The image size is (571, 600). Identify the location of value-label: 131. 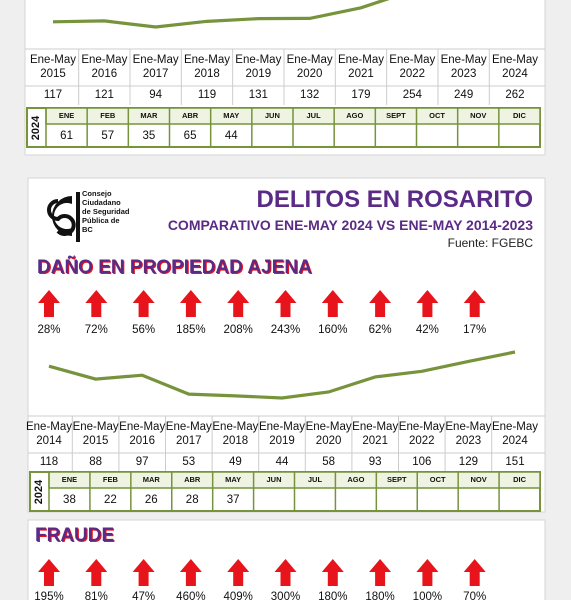
(258, 95).